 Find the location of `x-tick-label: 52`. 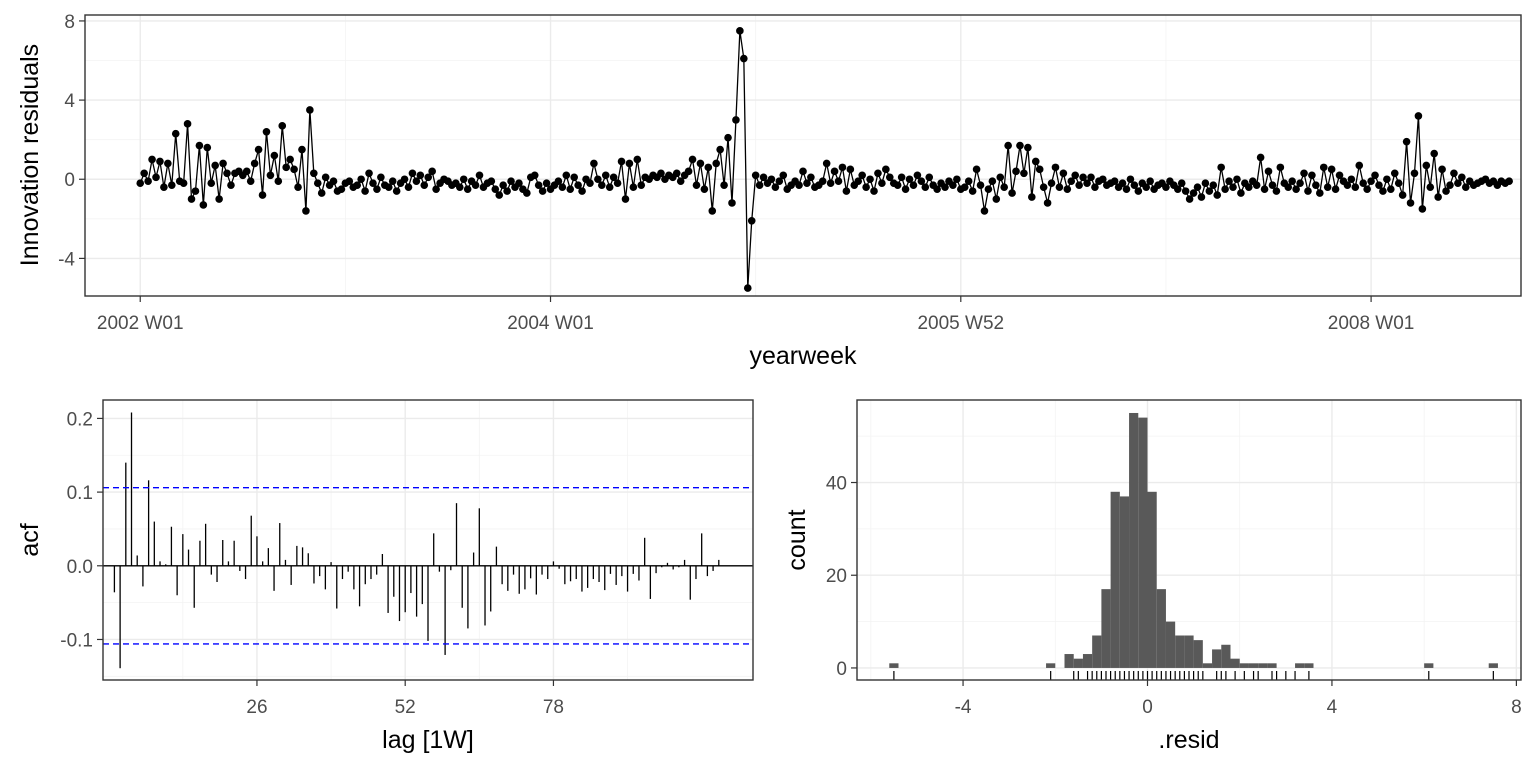

x-tick-label: 52 is located at coordinates (405, 707).